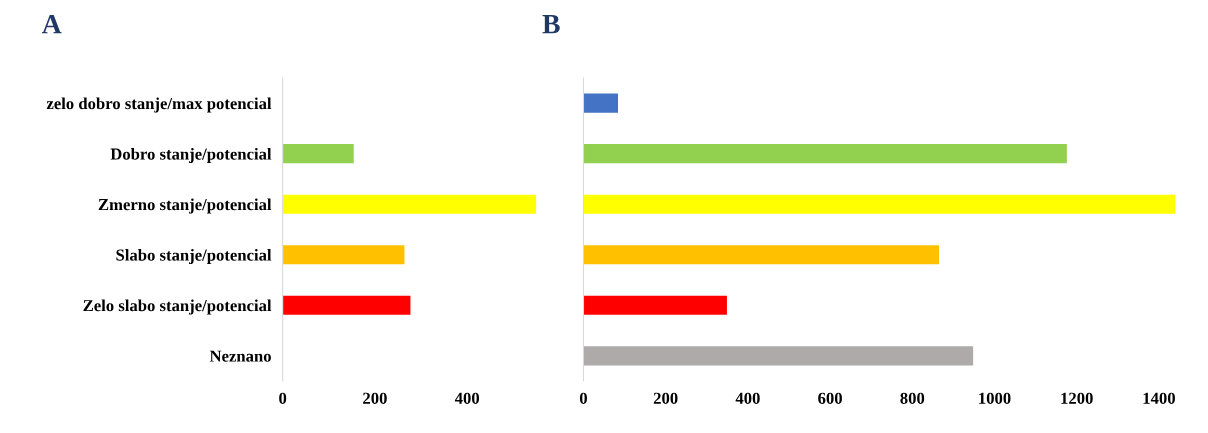  Describe the element at coordinates (194, 256) in the screenshot. I see `y-tick-label: Slabo stanje/potencial` at that location.